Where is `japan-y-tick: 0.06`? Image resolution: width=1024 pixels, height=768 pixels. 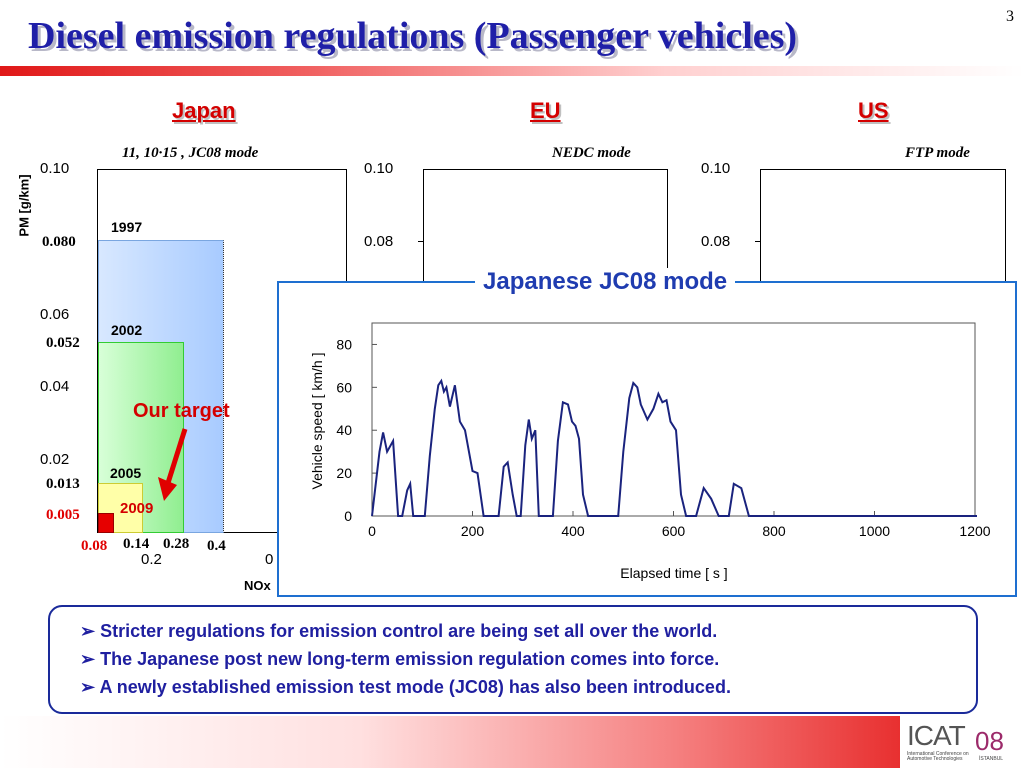
japan-y-tick: 0.06 is located at coordinates (55, 314).